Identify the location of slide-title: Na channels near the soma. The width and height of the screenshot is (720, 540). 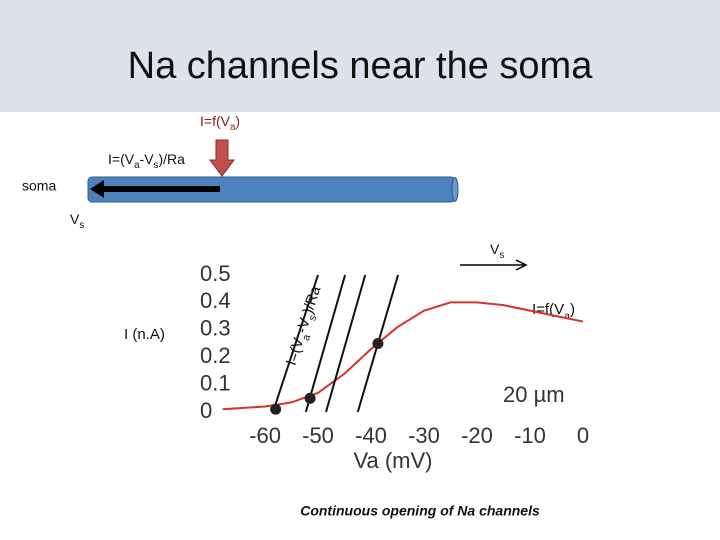
(361, 66).